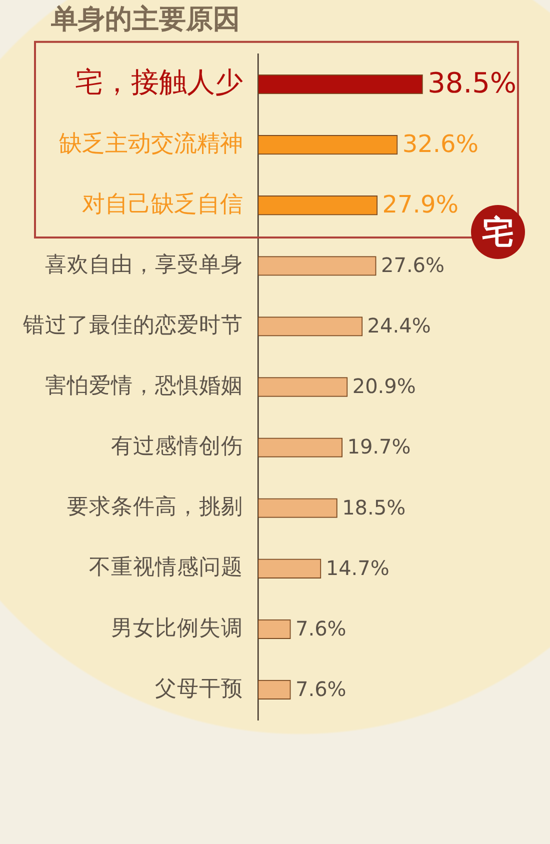 This screenshot has height=844, width=550. I want to click on y-tick-label: 要求条件高，挑剔, so click(155, 507).